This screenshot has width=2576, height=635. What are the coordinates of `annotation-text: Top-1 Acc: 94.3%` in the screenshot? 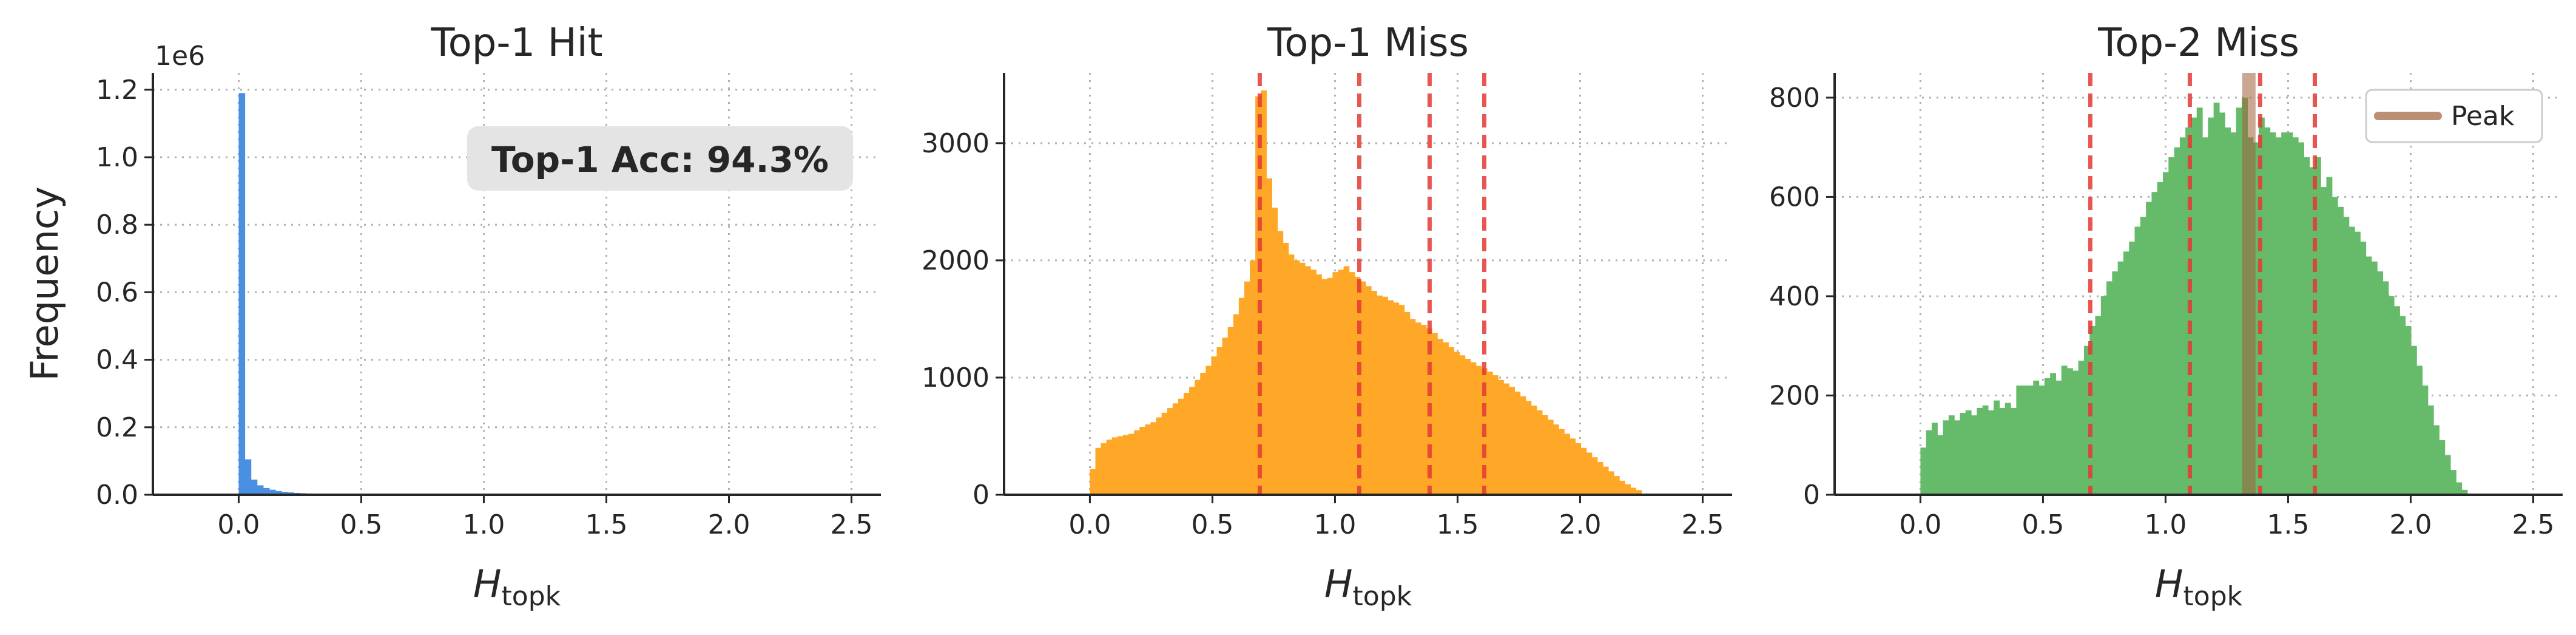 It's located at (660, 159).